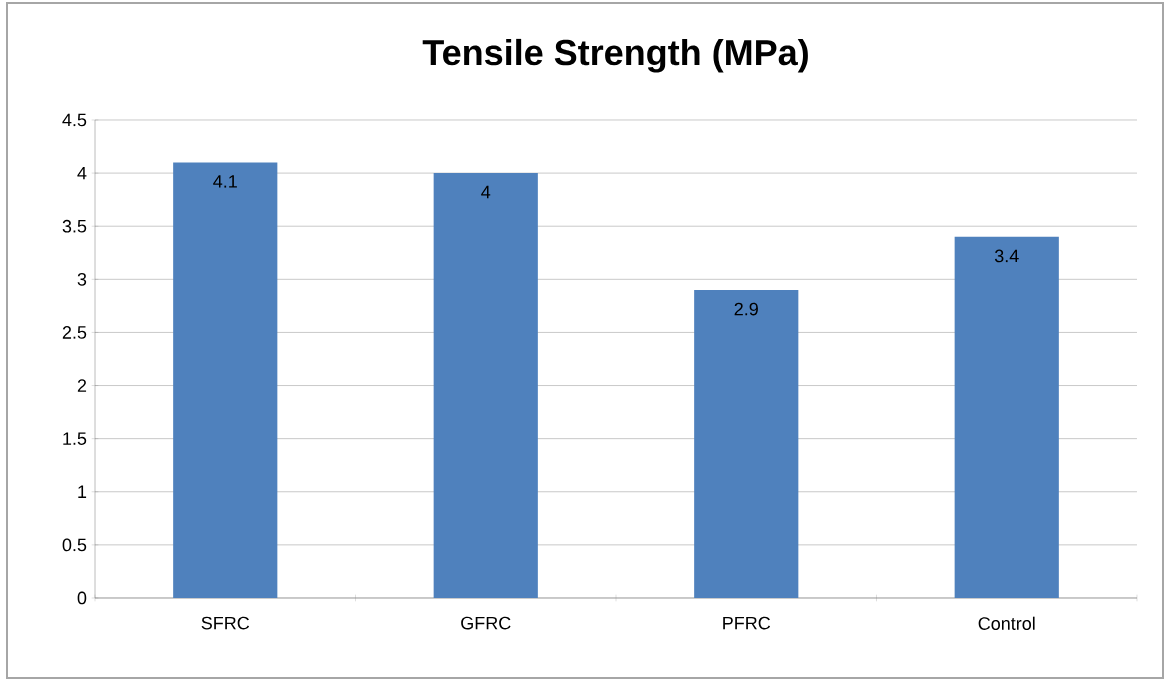 The image size is (1165, 680). Describe the element at coordinates (82, 385) in the screenshot. I see `y-tick-label: 2` at that location.